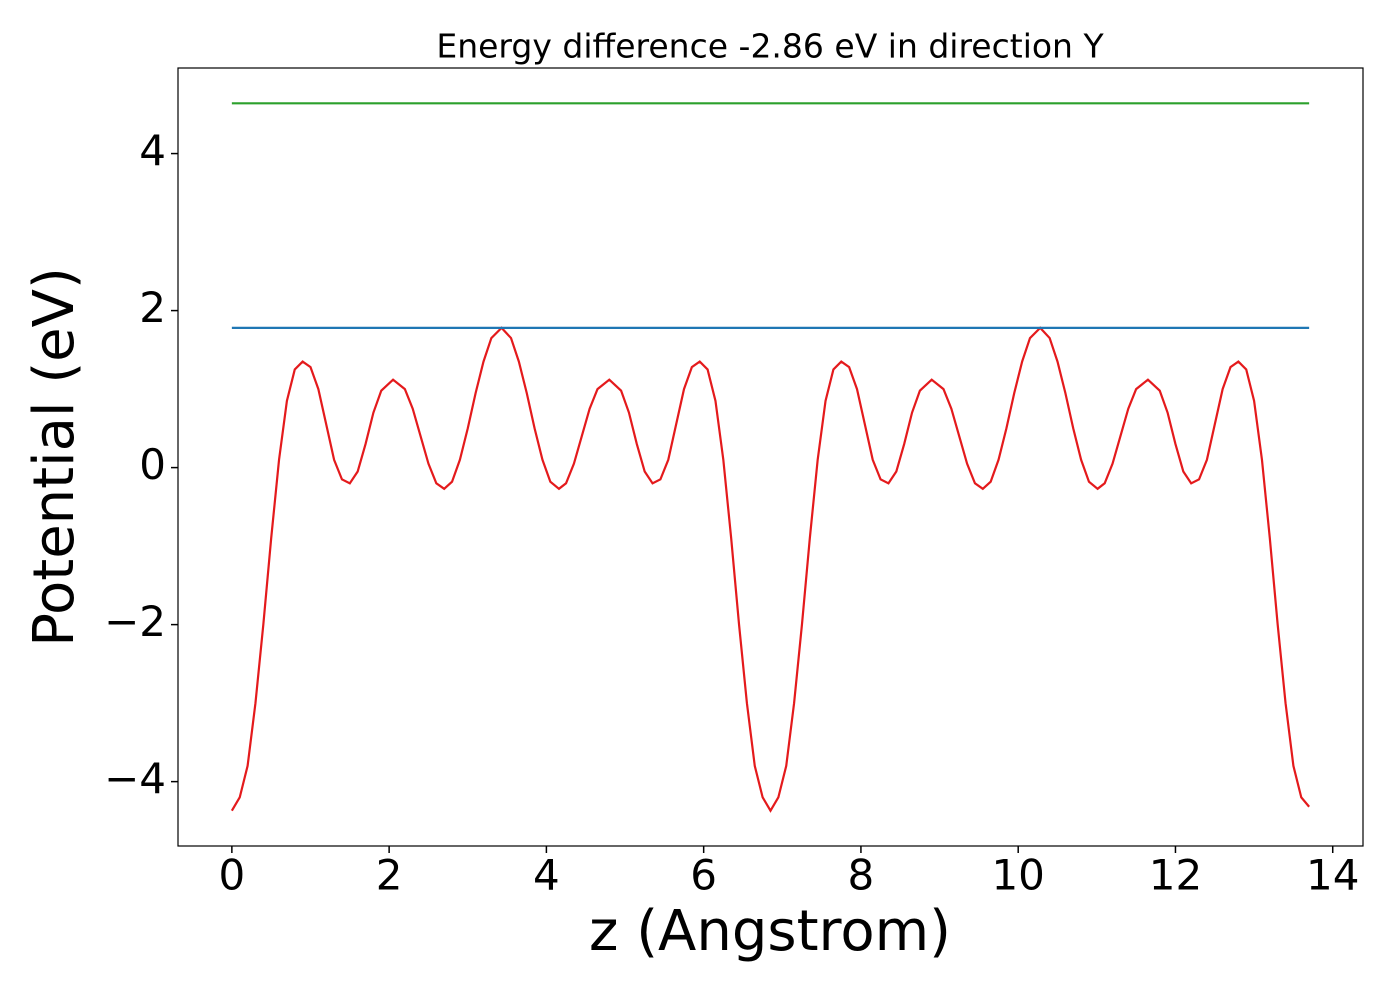  What do you see at coordinates (703, 875) in the screenshot?
I see `x-tick-label: 6` at bounding box center [703, 875].